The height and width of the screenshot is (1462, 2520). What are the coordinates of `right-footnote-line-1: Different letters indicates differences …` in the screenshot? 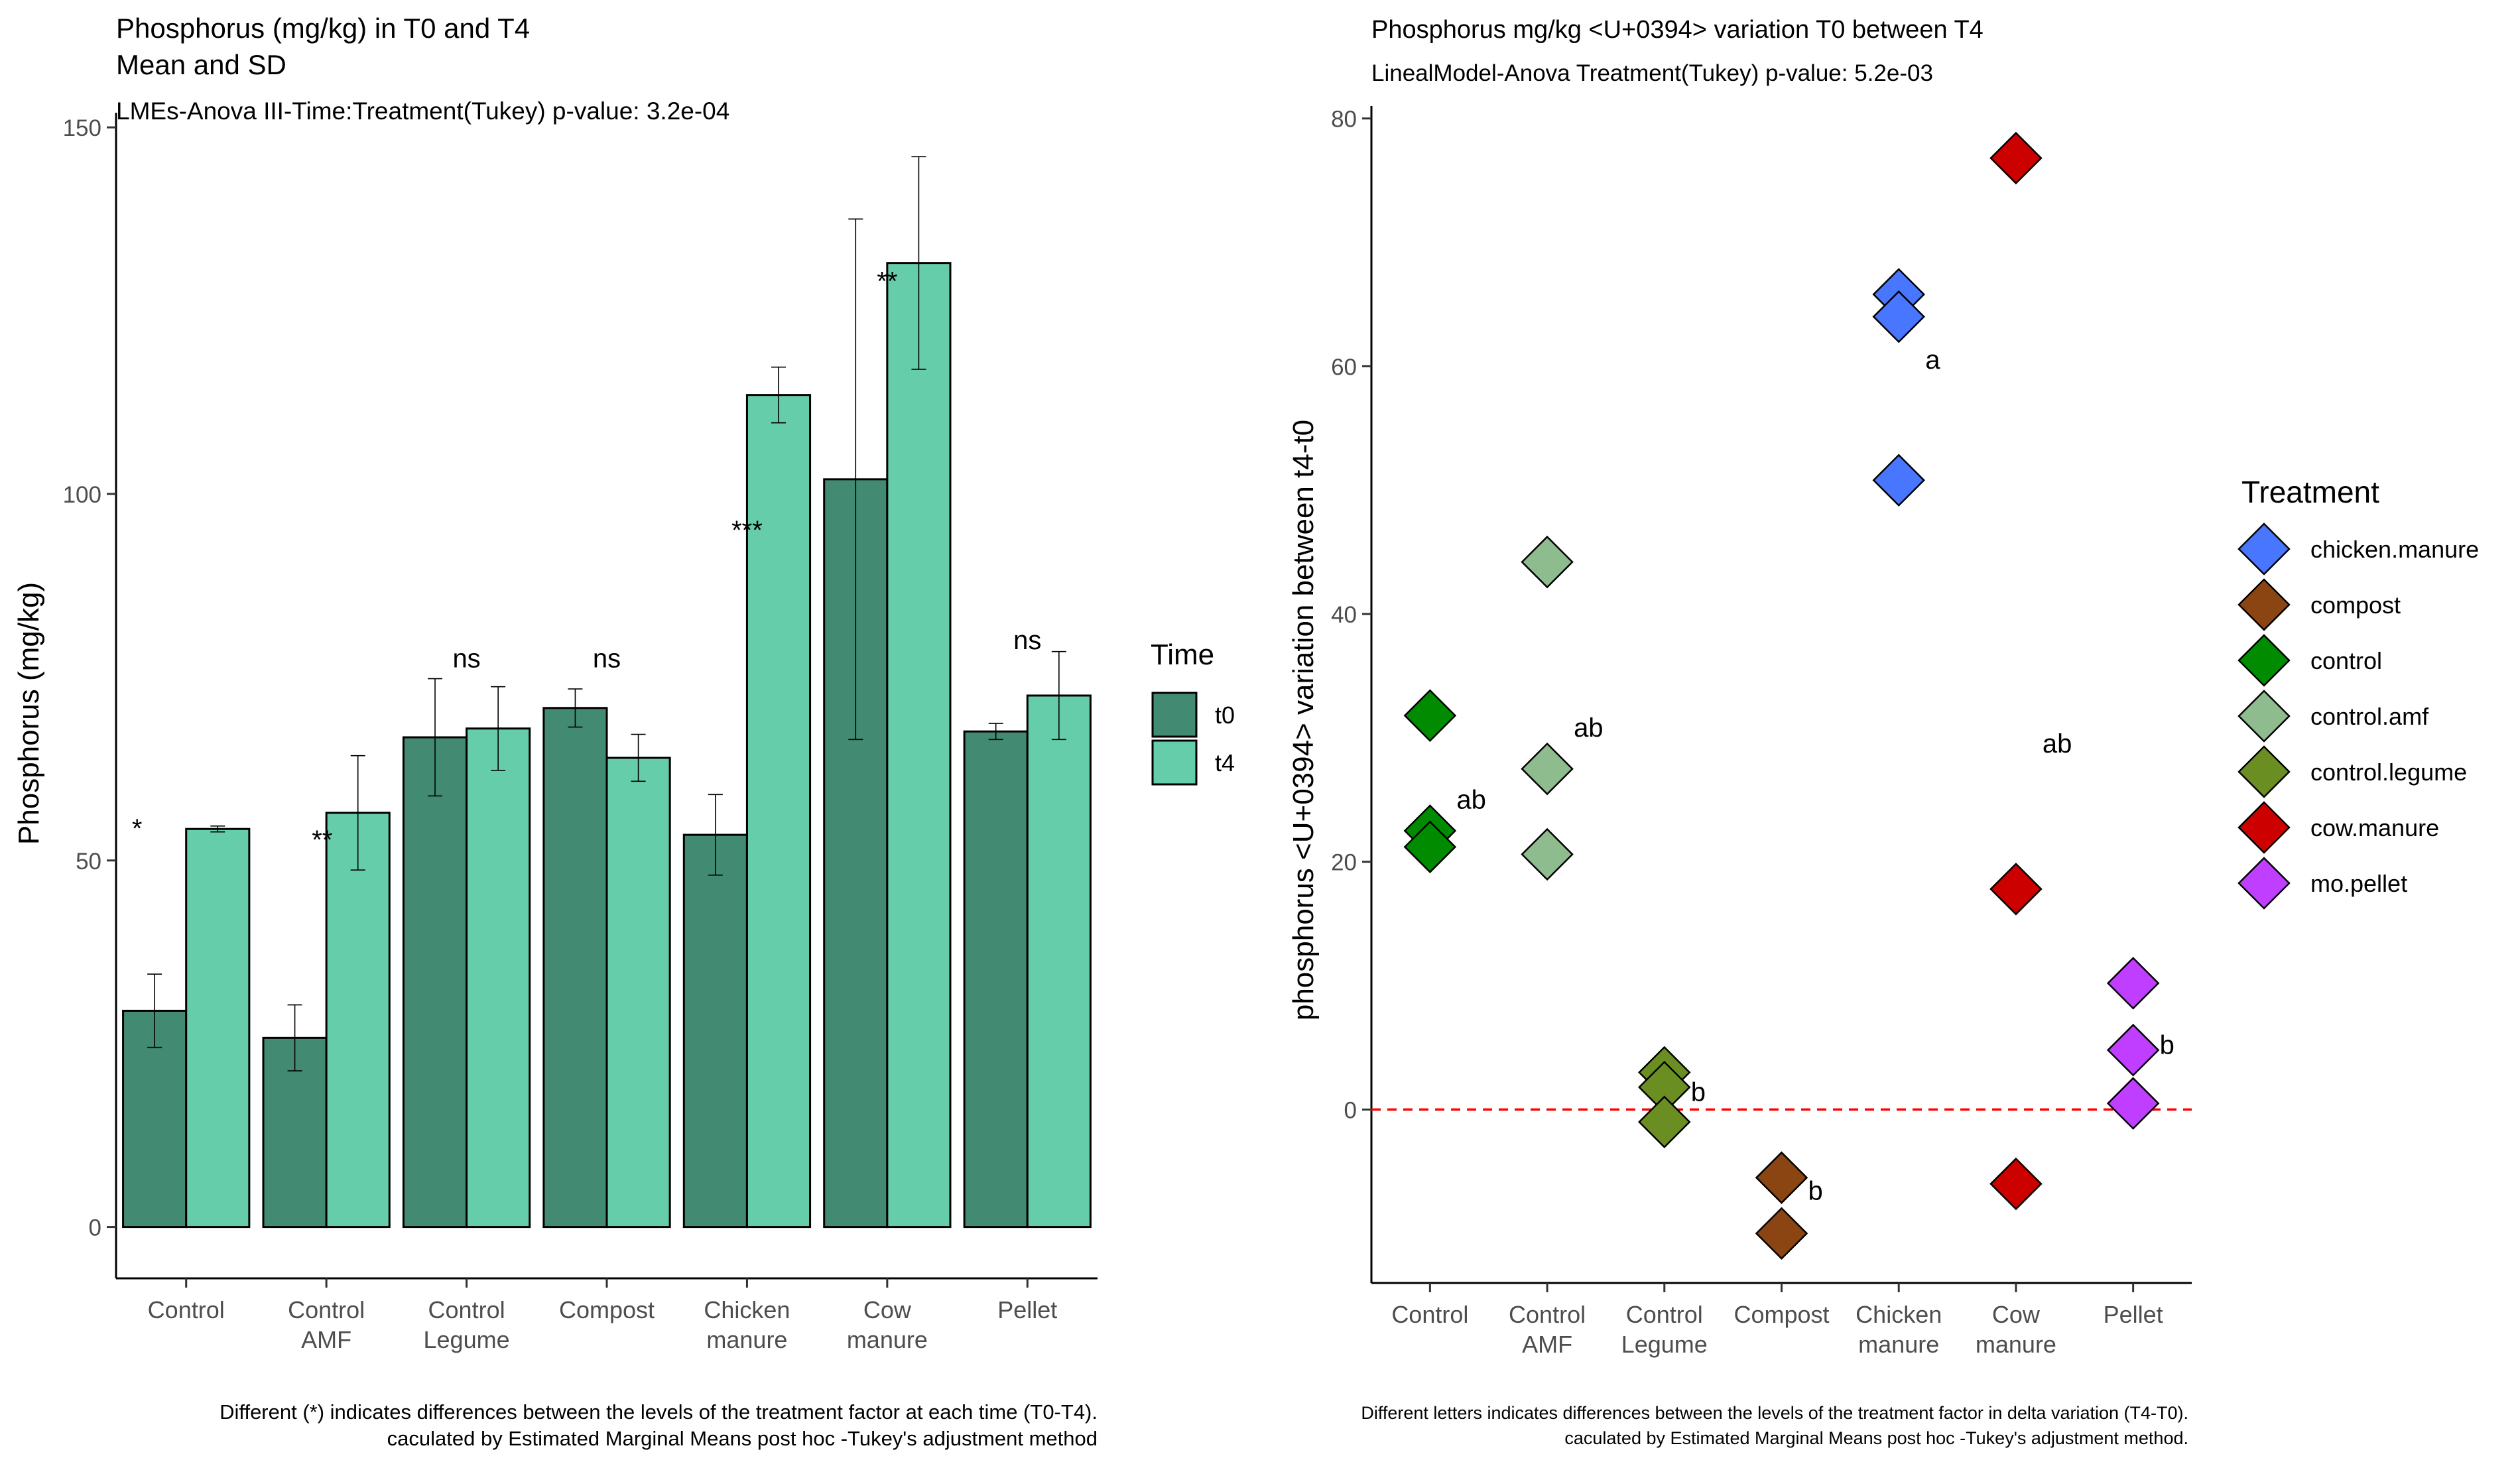 It's located at (1774, 1413).